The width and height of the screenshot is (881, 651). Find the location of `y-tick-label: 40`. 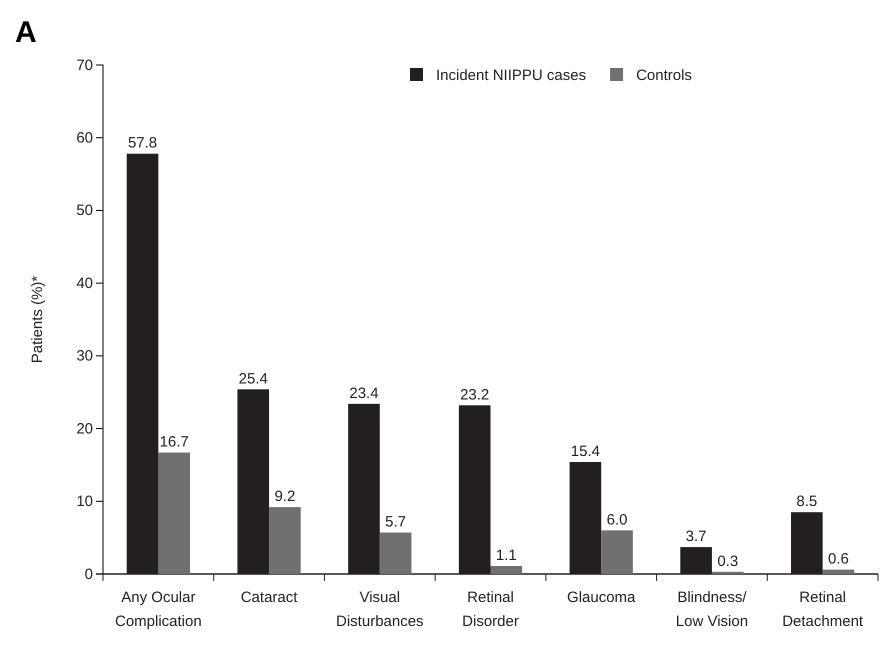

y-tick-label: 40 is located at coordinates (84, 283).